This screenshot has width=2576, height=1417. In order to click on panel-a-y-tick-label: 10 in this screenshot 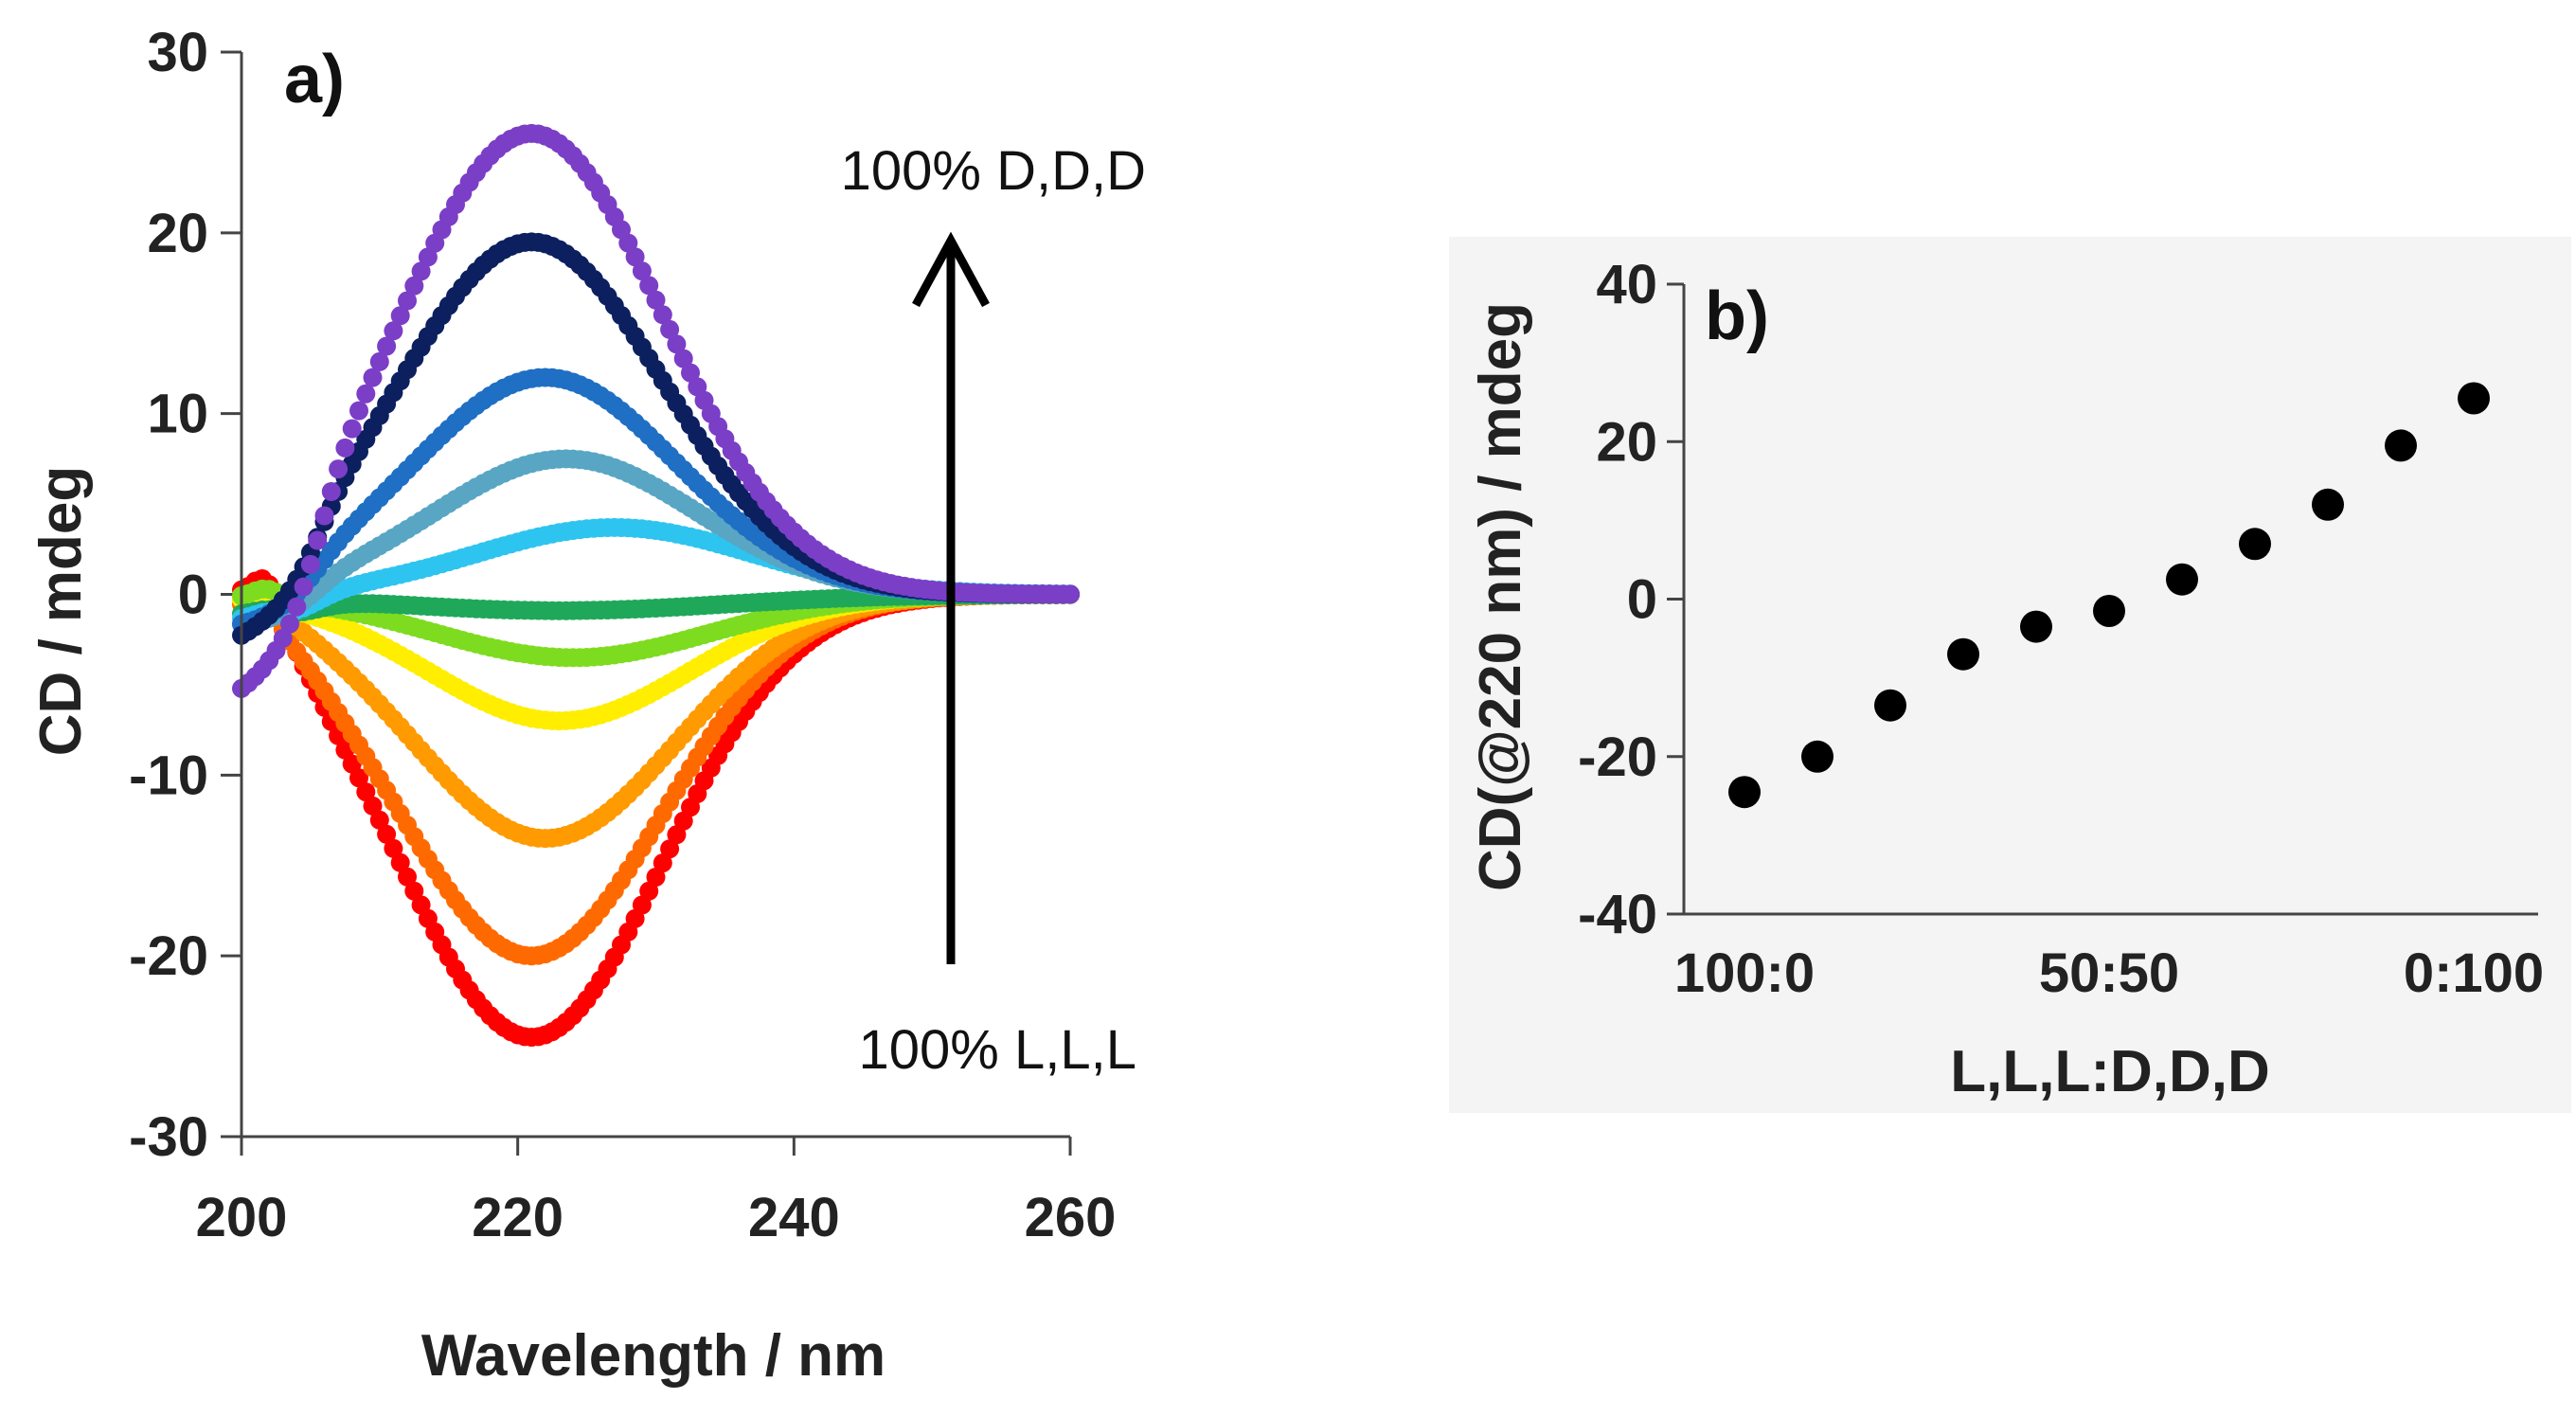, I will do `click(177, 414)`.